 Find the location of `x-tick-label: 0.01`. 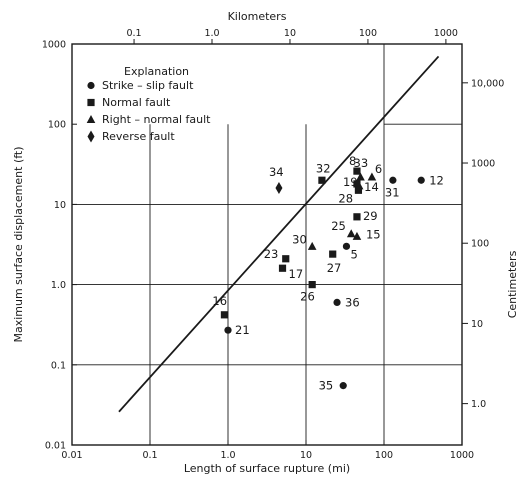

x-tick-label: 0.01 is located at coordinates (71, 455).